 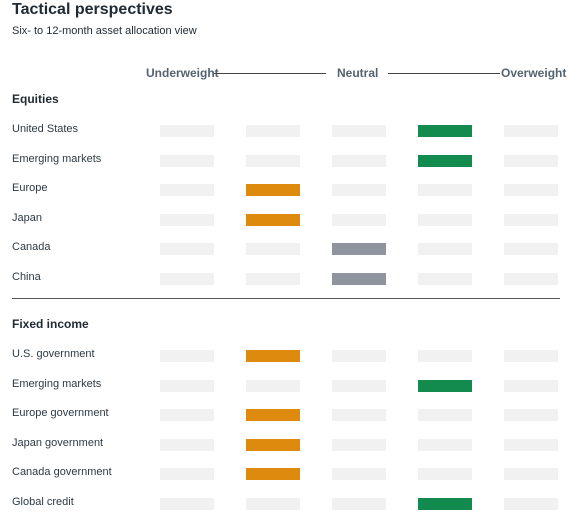 What do you see at coordinates (444, 73) in the screenshot?
I see `scale-line-right` at bounding box center [444, 73].